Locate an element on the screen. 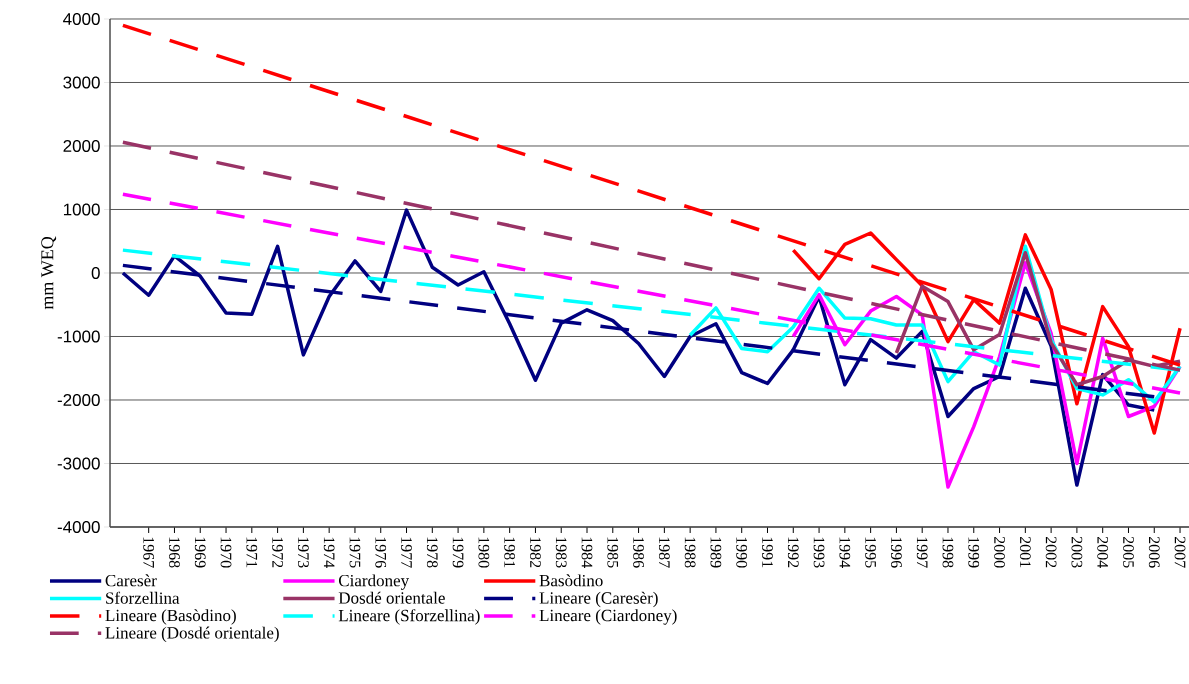 This screenshot has width=1189, height=684. y-tick-label: -3000 is located at coordinates (78, 463).